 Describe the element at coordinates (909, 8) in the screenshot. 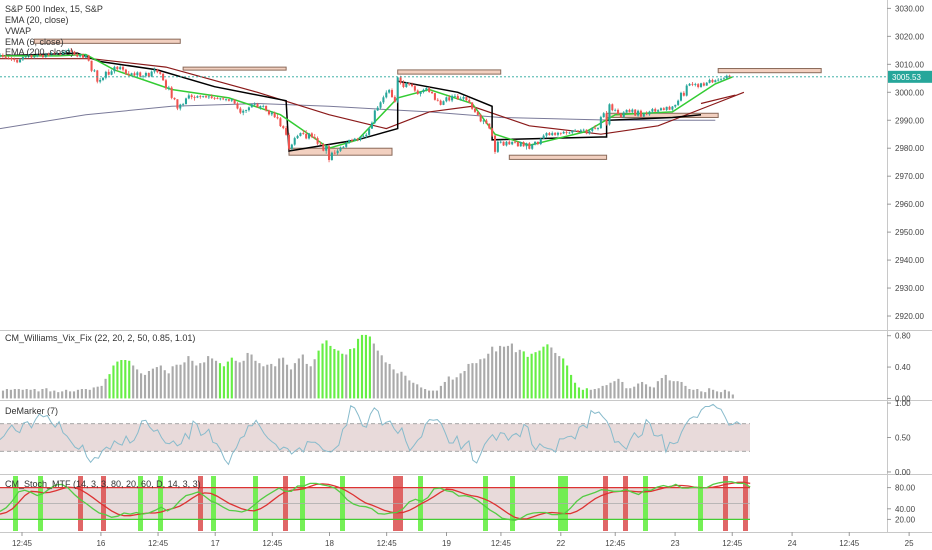

I see `main-ytick-label: 3030.00` at that location.